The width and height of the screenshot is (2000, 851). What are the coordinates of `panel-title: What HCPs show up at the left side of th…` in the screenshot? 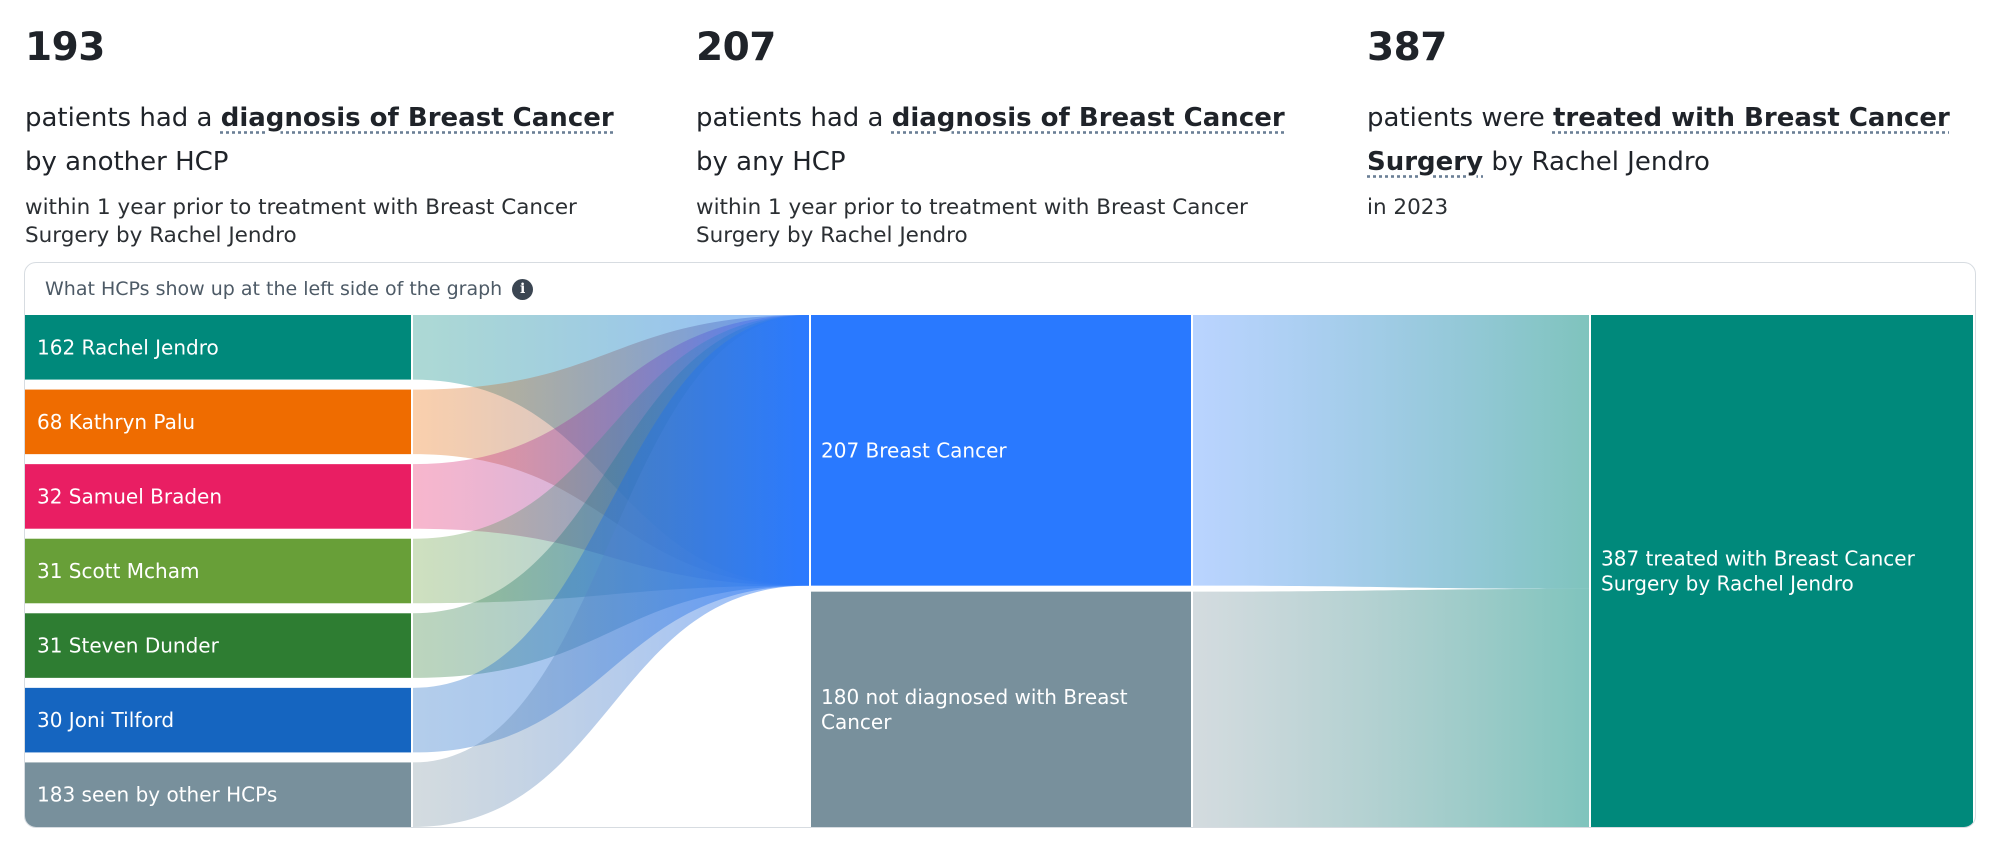 It's located at (274, 289).